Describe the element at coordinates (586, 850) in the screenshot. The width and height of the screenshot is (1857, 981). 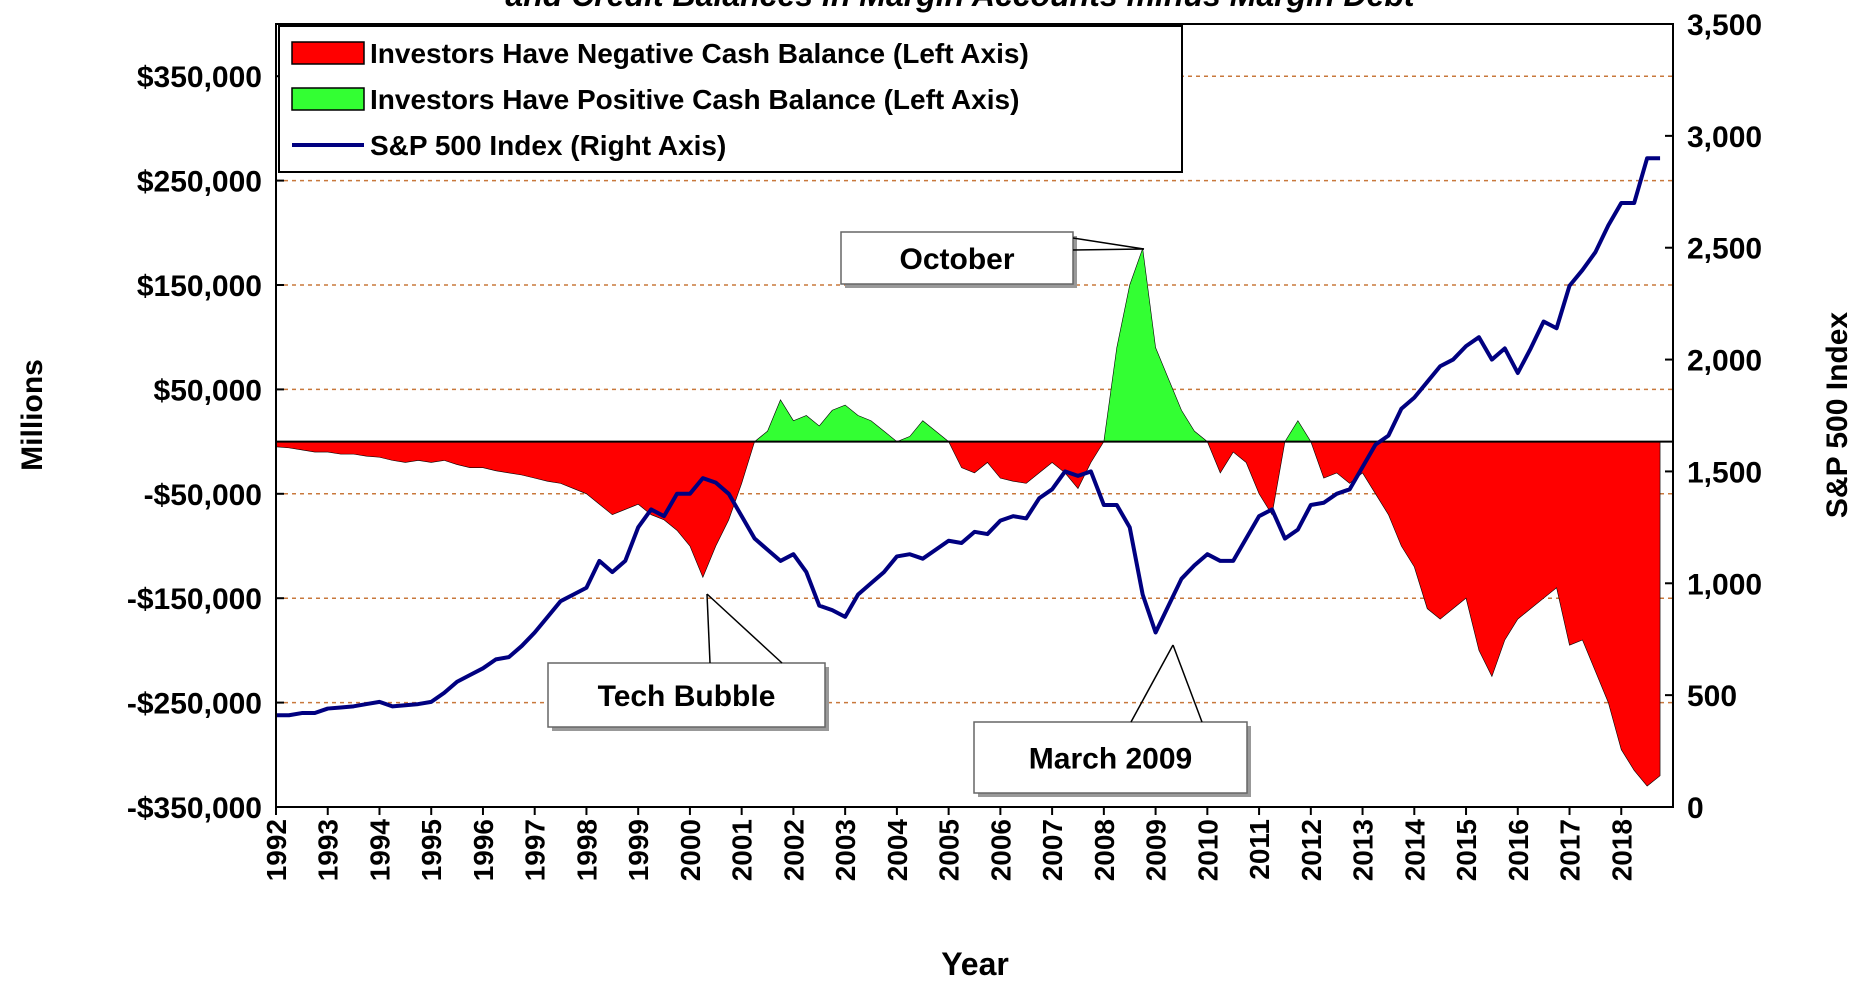
I see `x-tick-label: 1998` at that location.